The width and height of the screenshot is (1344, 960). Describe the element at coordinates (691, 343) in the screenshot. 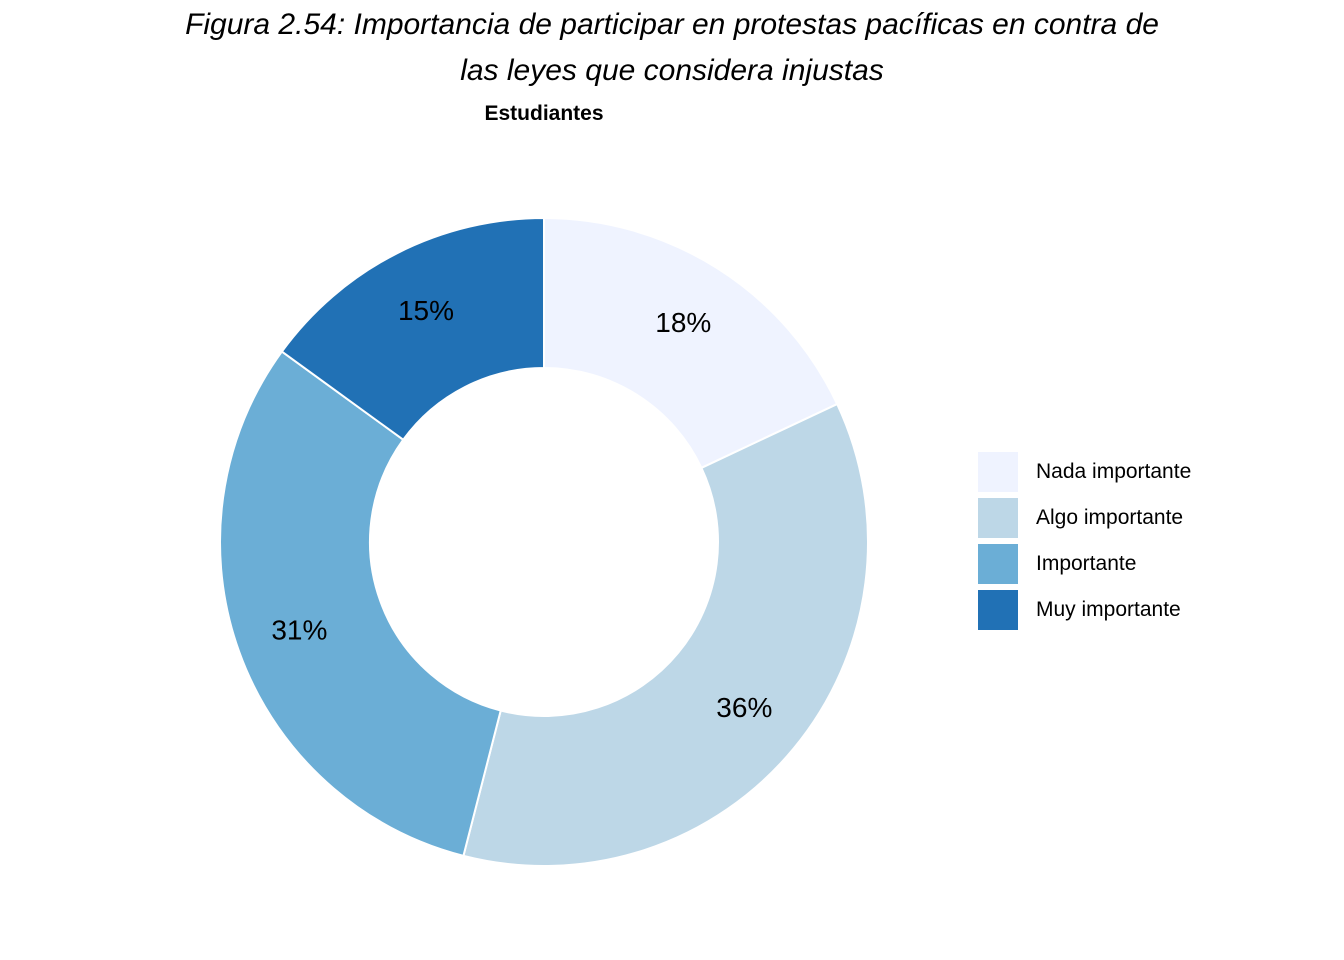

I see `donut-slice-nada-importante` at that location.